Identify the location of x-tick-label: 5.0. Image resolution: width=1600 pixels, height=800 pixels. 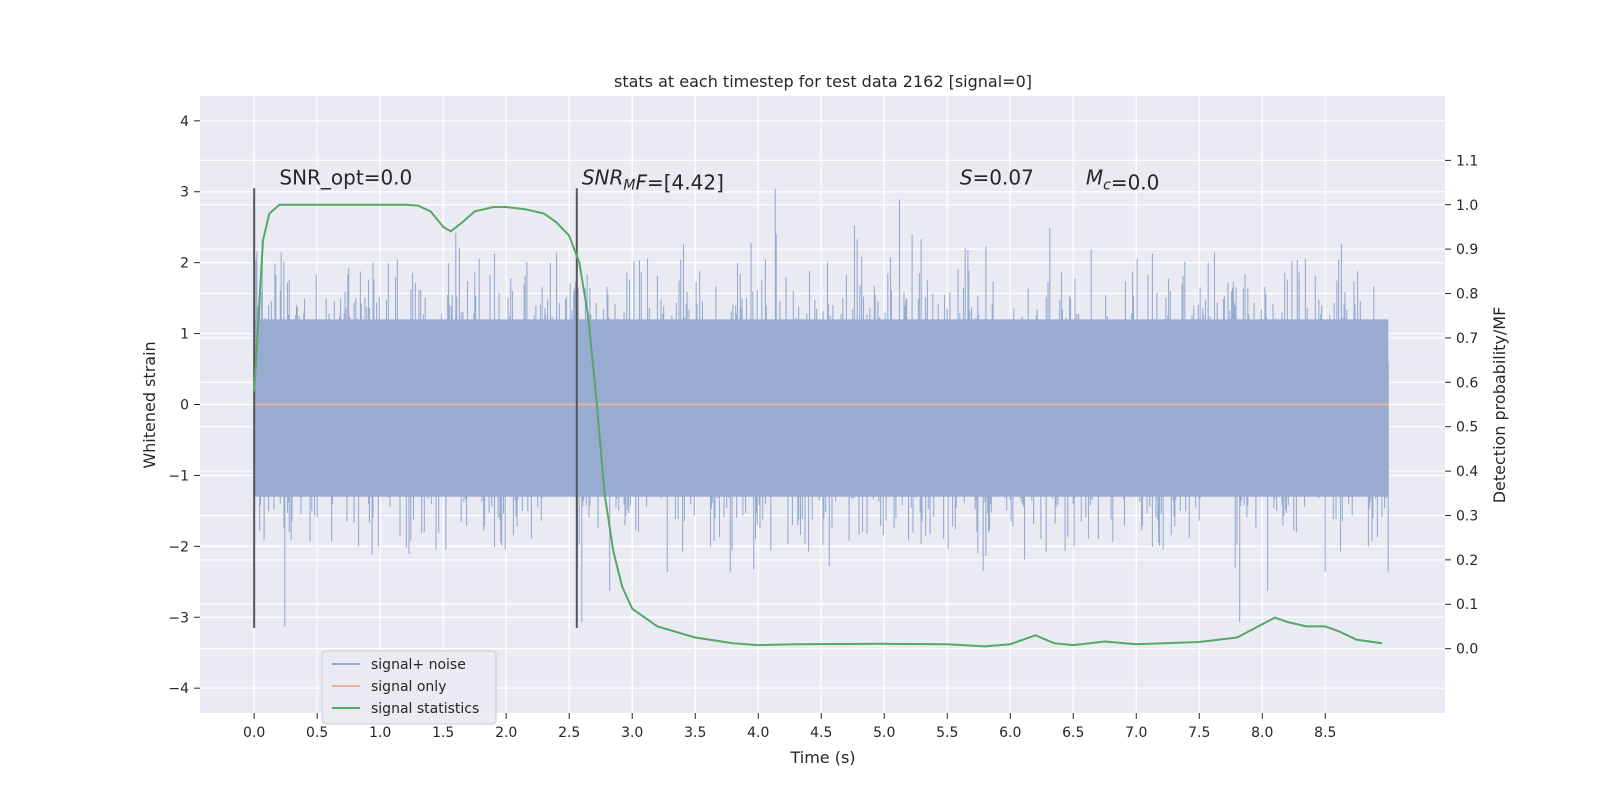
(884, 733).